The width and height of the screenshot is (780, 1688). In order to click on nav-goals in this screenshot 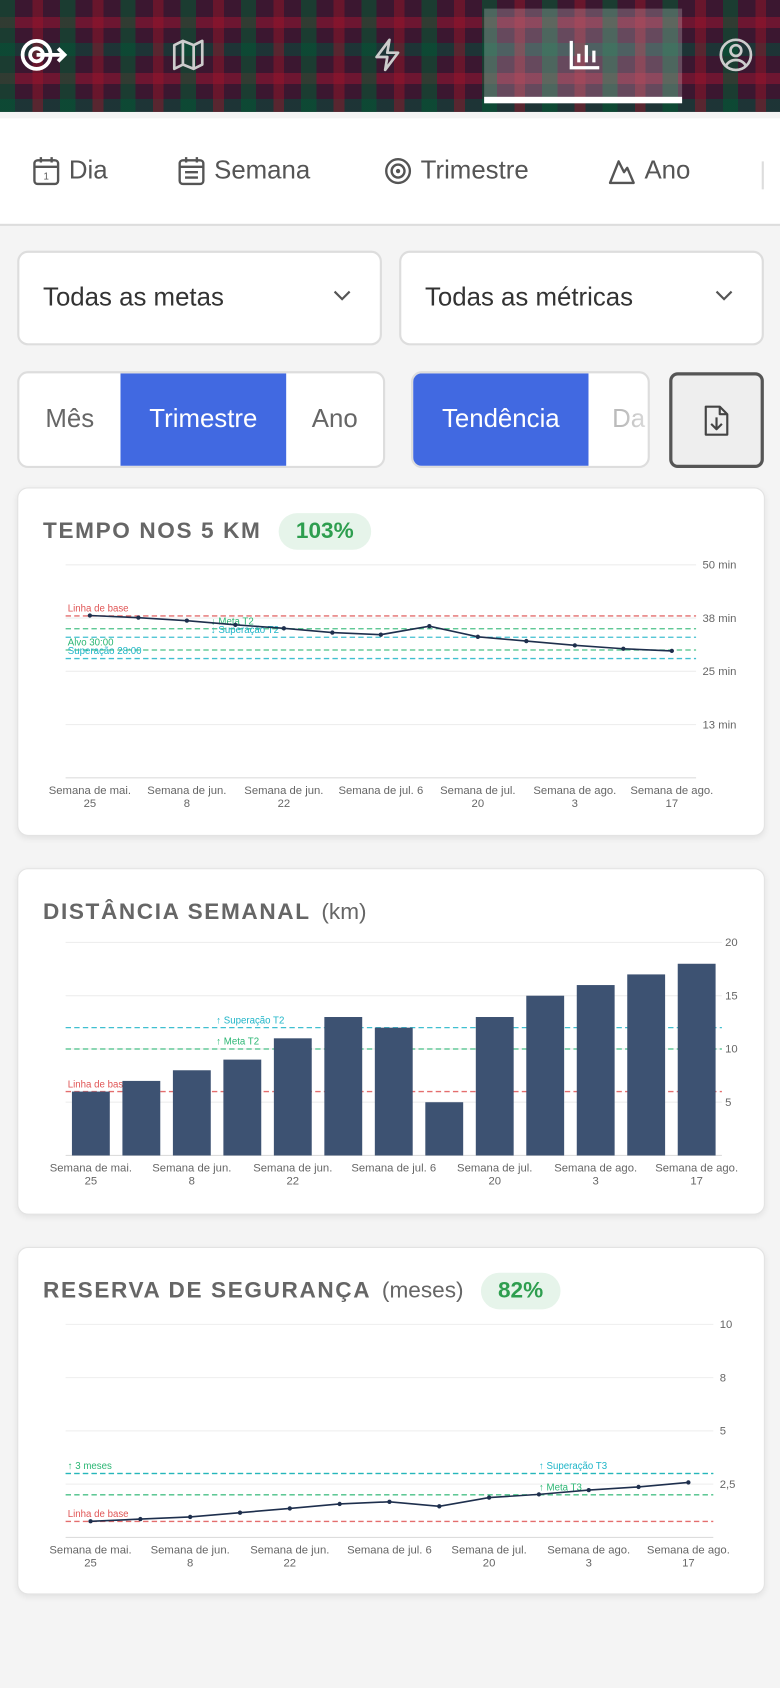, I will do `click(44, 55)`.